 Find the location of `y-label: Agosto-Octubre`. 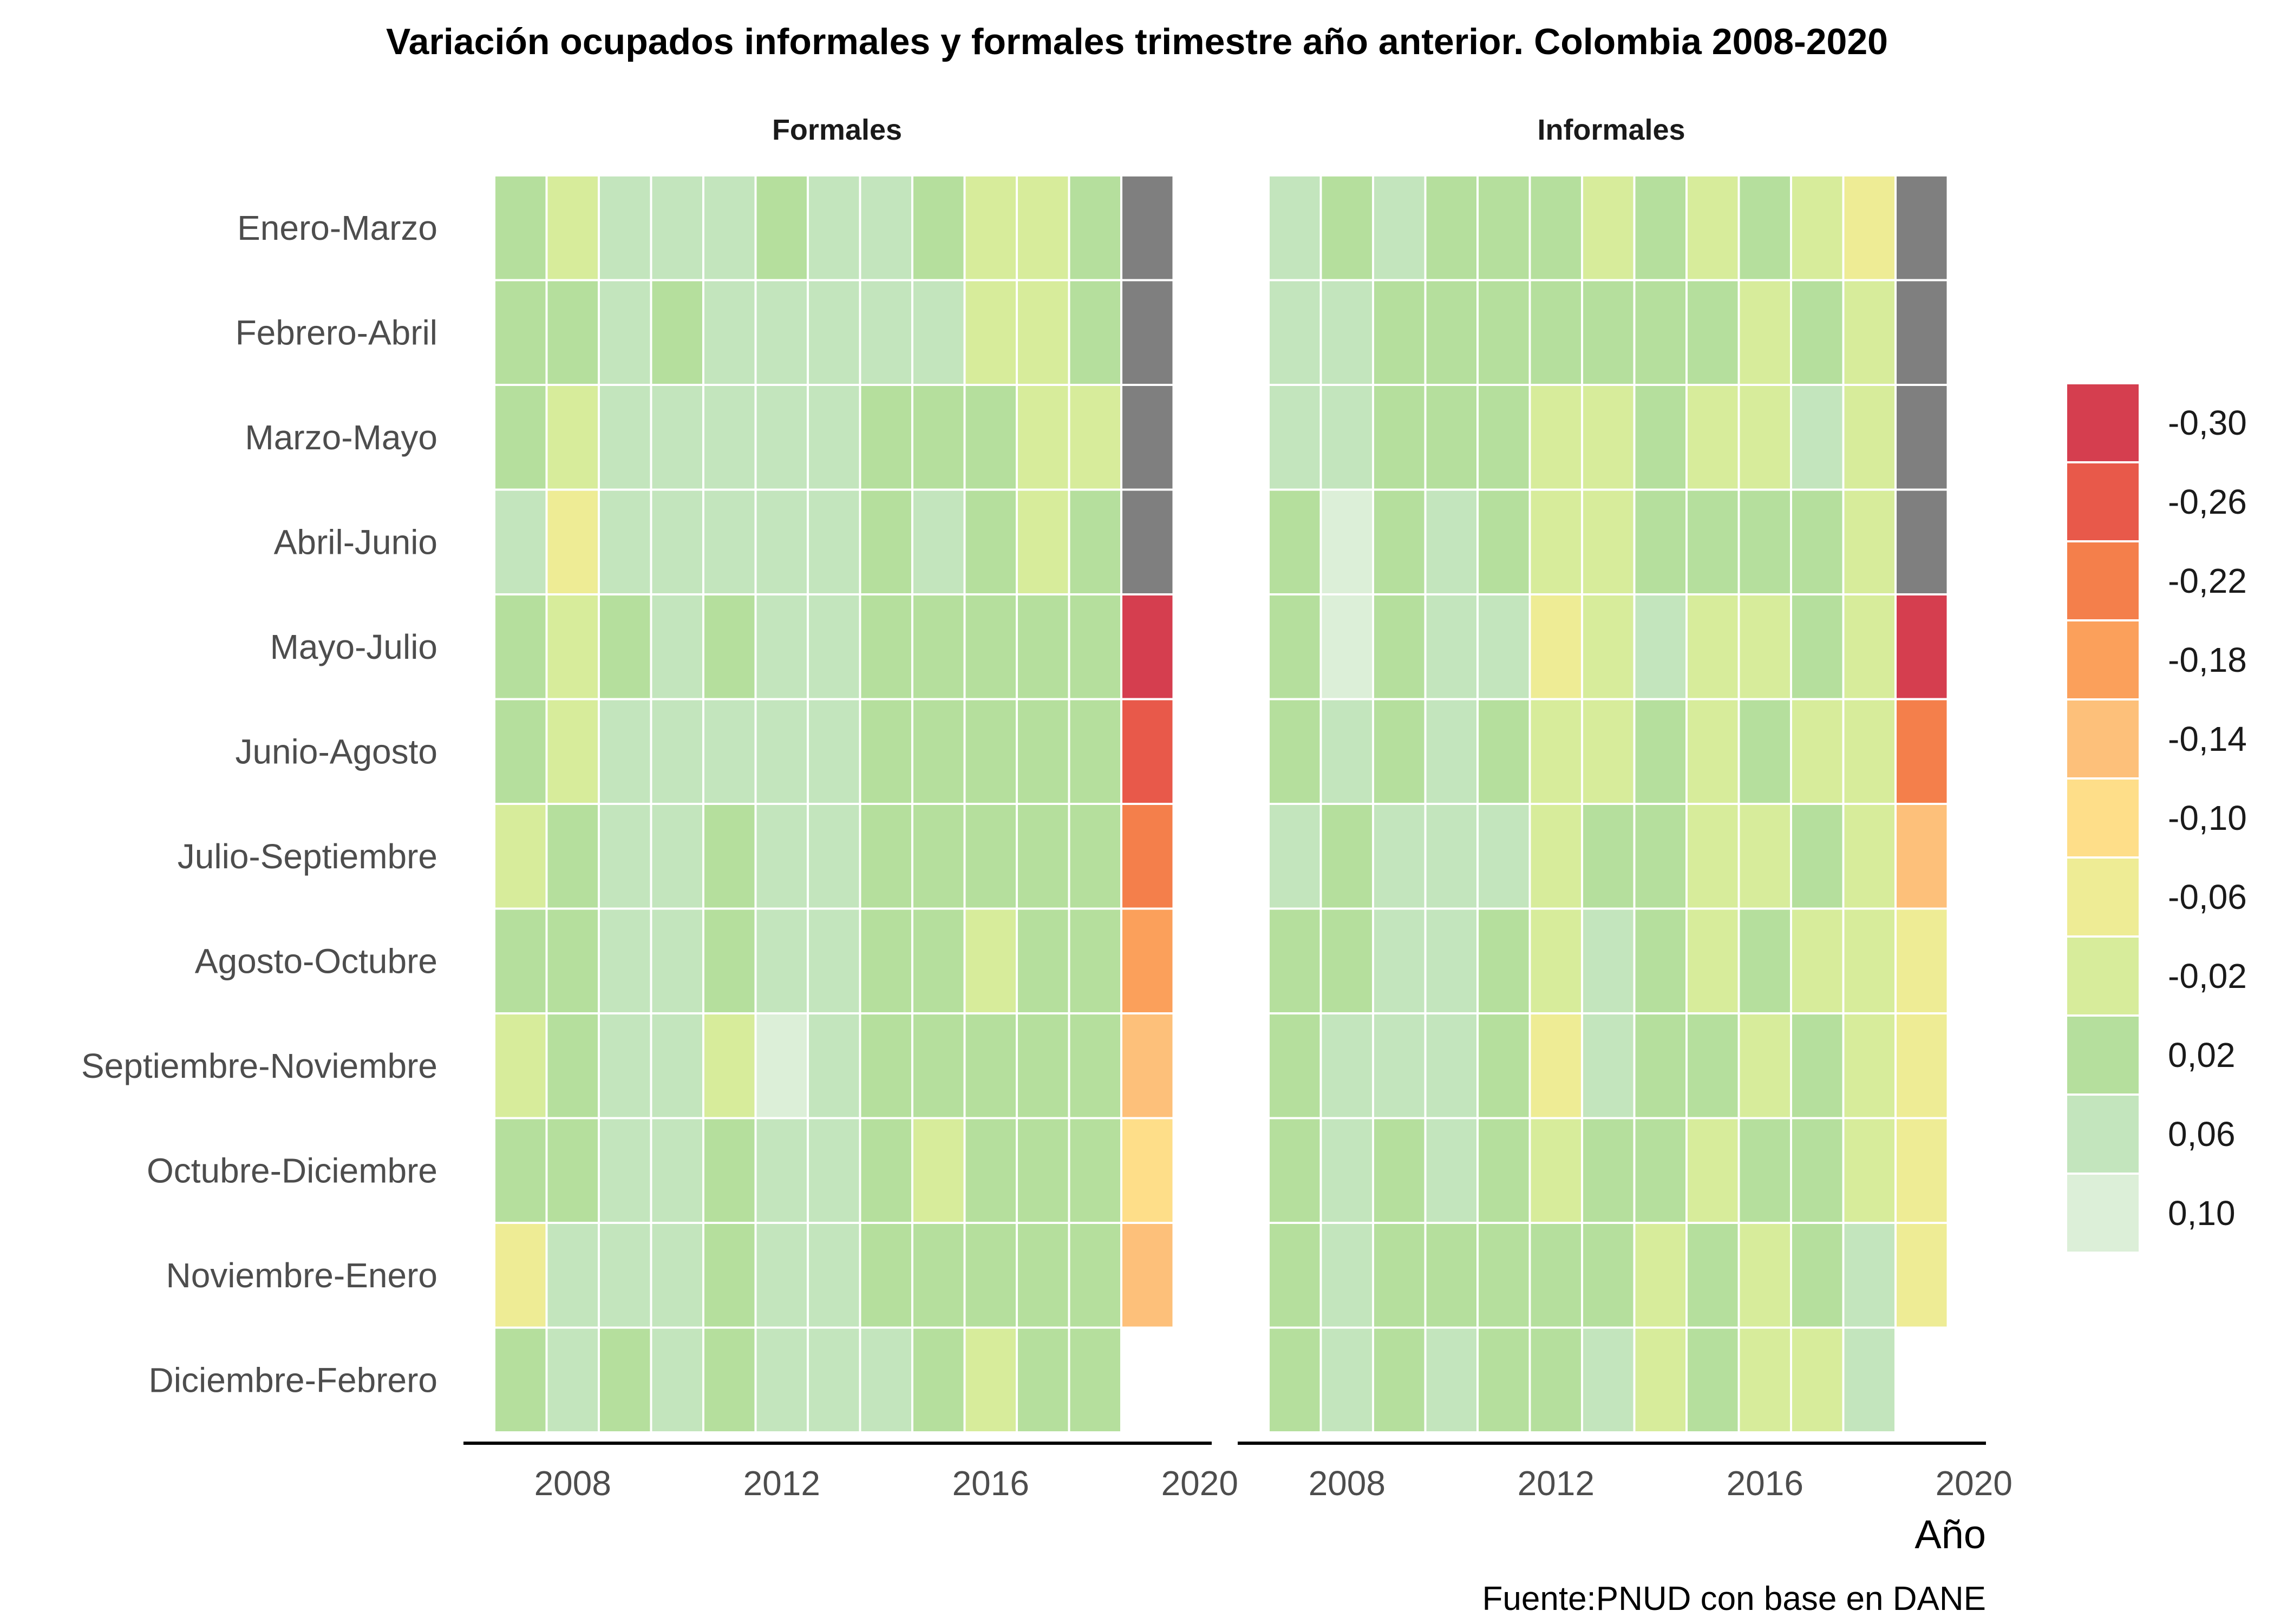

y-label: Agosto-Octubre is located at coordinates (316, 960).